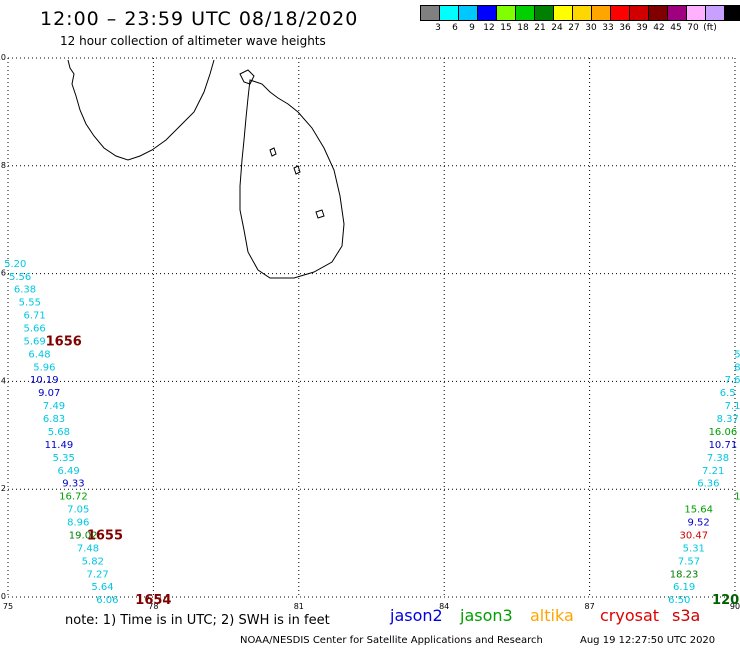  I want to click on y-tick-label: 10, so click(3, 57).